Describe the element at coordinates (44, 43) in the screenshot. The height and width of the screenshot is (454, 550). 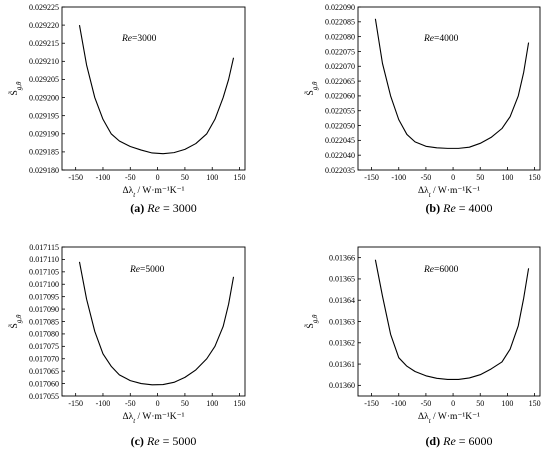
I see `y-tick-label: 0.029215` at that location.